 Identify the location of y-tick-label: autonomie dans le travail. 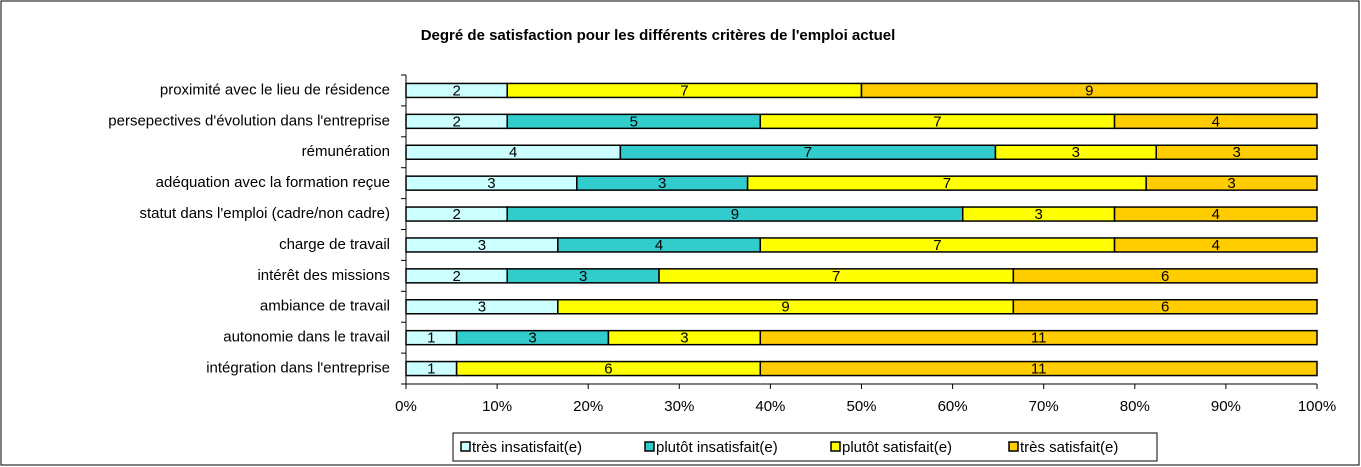
(306, 337).